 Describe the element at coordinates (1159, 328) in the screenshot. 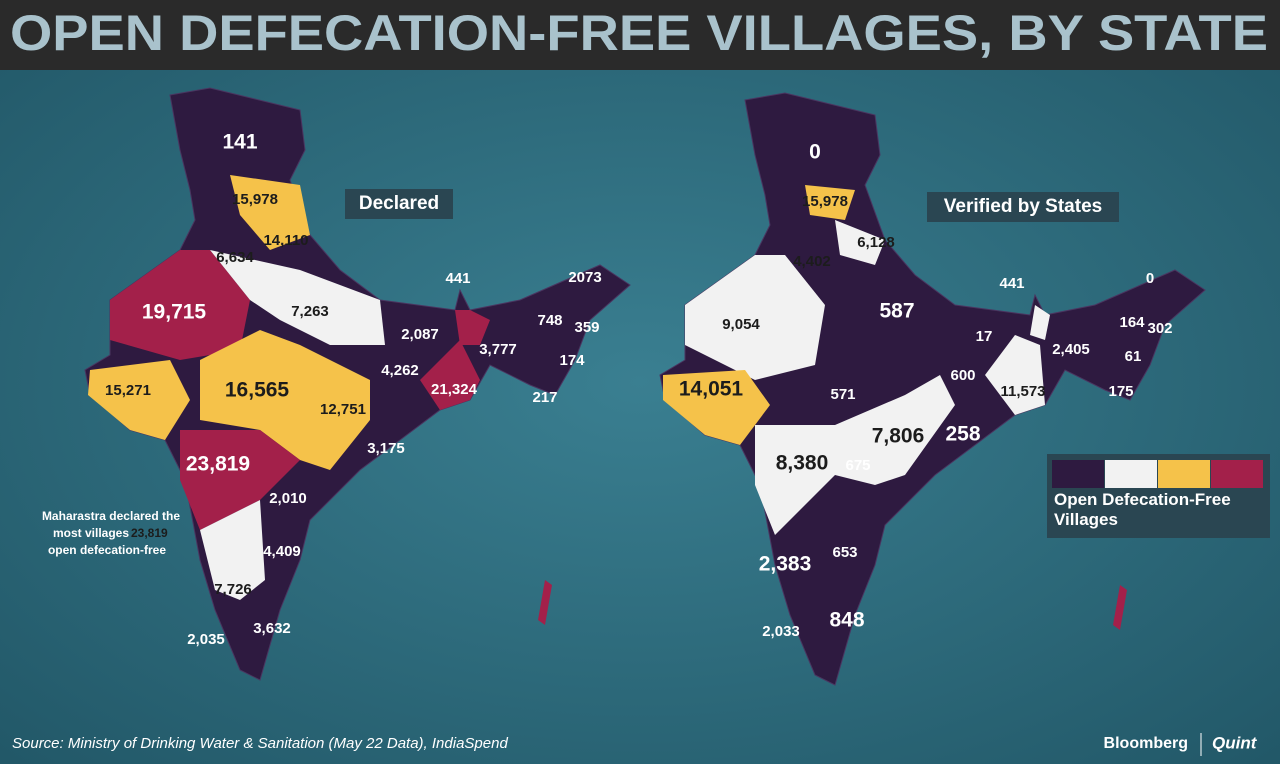

I see `region-label: 302` at that location.